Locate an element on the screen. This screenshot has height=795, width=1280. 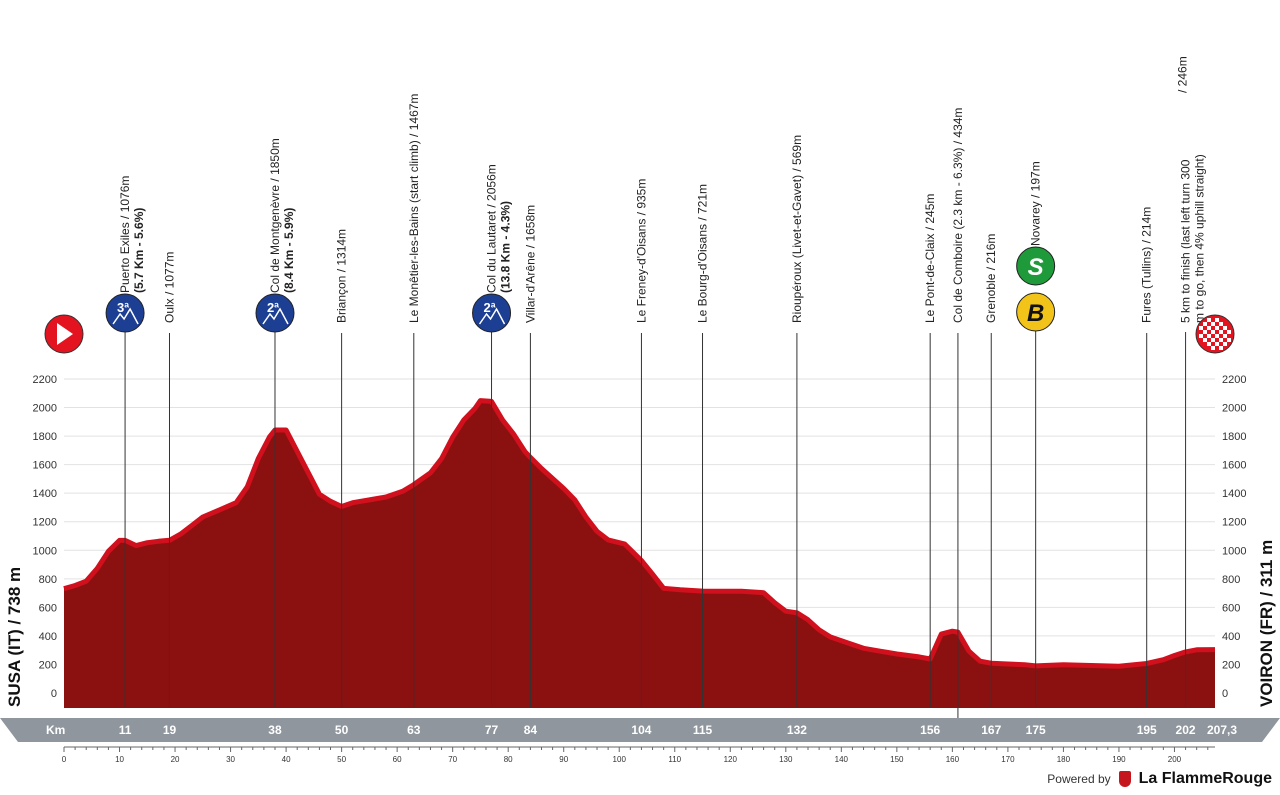
brand-name: La FlammeRouge is located at coordinates (1205, 778).